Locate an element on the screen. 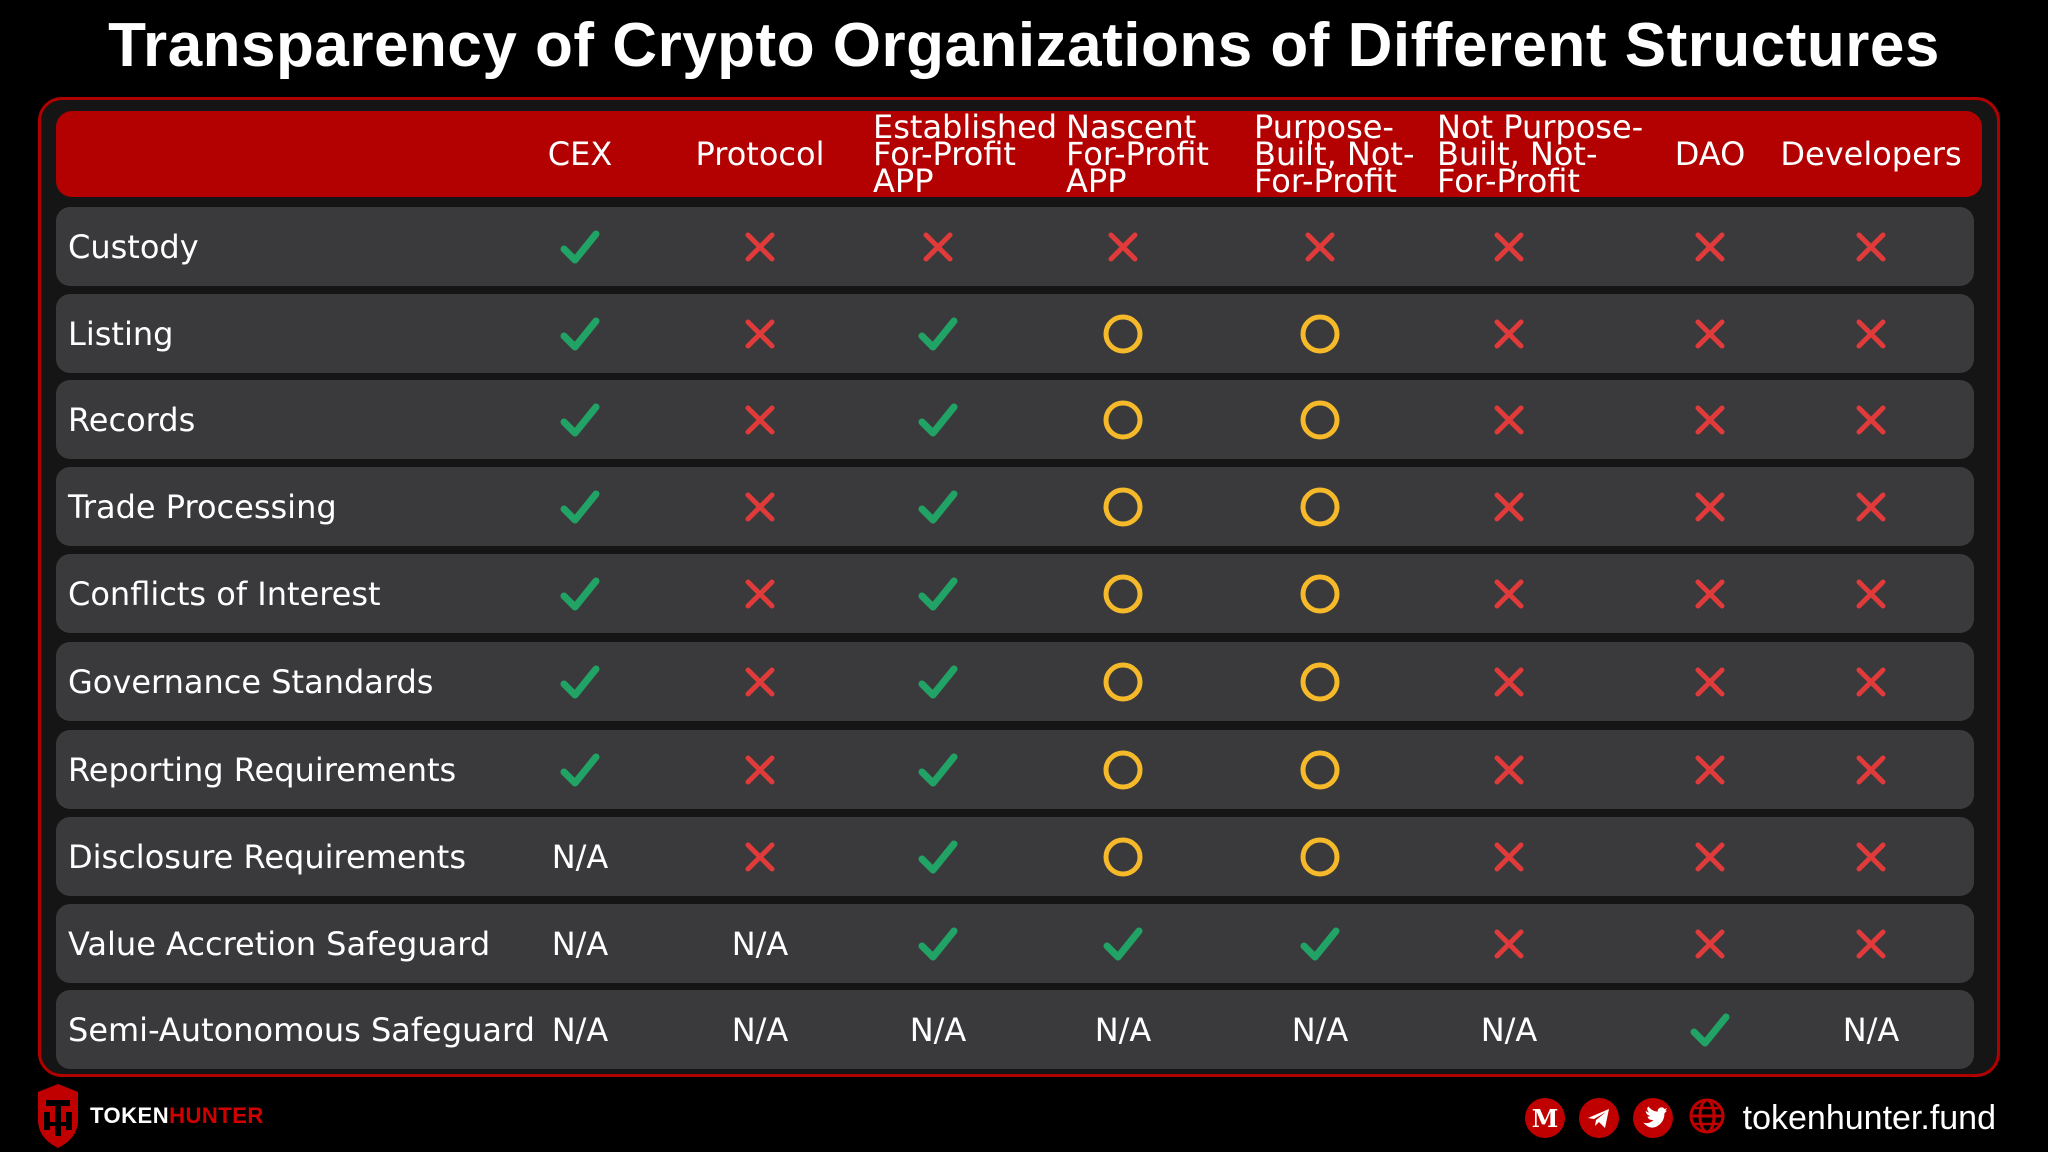 The height and width of the screenshot is (1152, 2048). row-label: Conflicts of Interest is located at coordinates (224, 593).